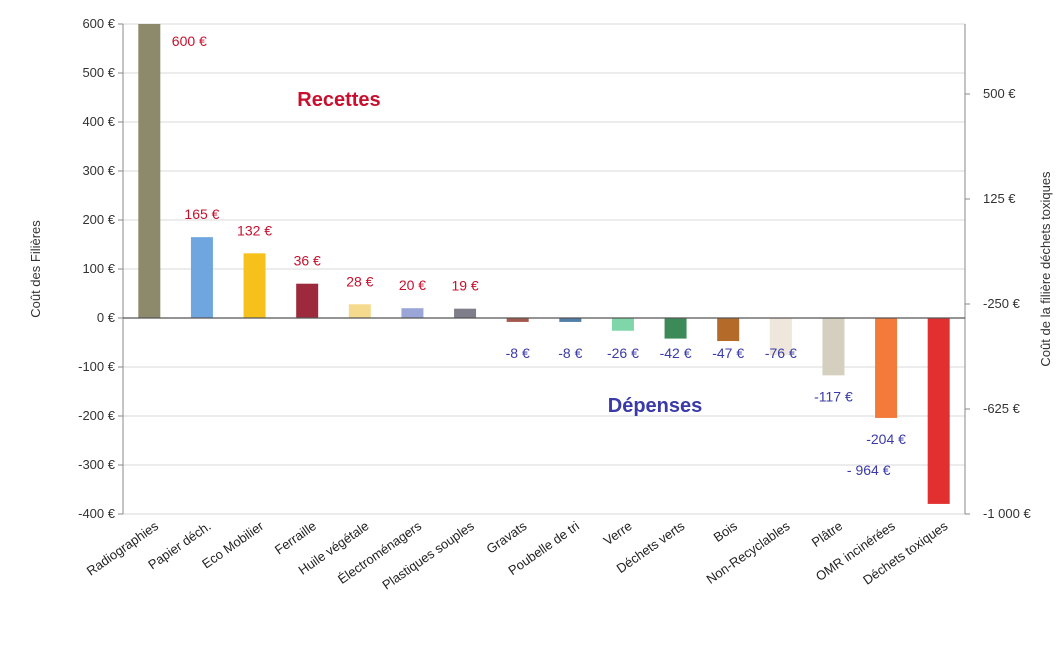 This screenshot has width=1063, height=663. What do you see at coordinates (98, 121) in the screenshot?
I see `y-tick-label: 400 €` at bounding box center [98, 121].